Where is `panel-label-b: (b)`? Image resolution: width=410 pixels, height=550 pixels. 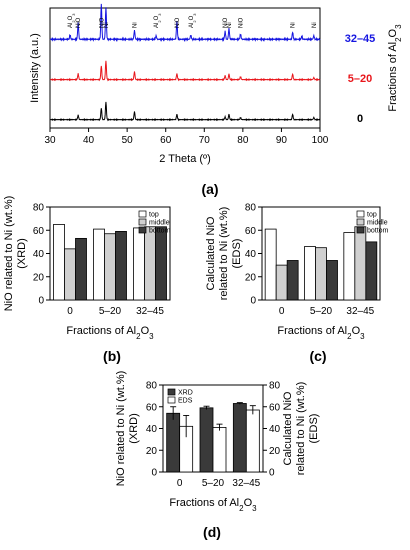 panel-label-b: (b) is located at coordinates (112, 356).